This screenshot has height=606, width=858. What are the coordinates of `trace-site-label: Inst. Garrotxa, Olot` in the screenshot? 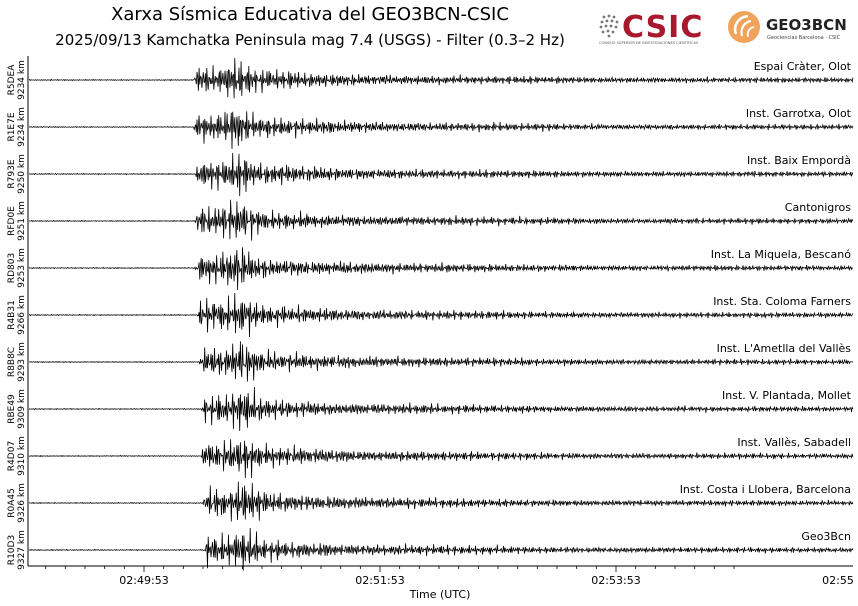 It's located at (799, 113).